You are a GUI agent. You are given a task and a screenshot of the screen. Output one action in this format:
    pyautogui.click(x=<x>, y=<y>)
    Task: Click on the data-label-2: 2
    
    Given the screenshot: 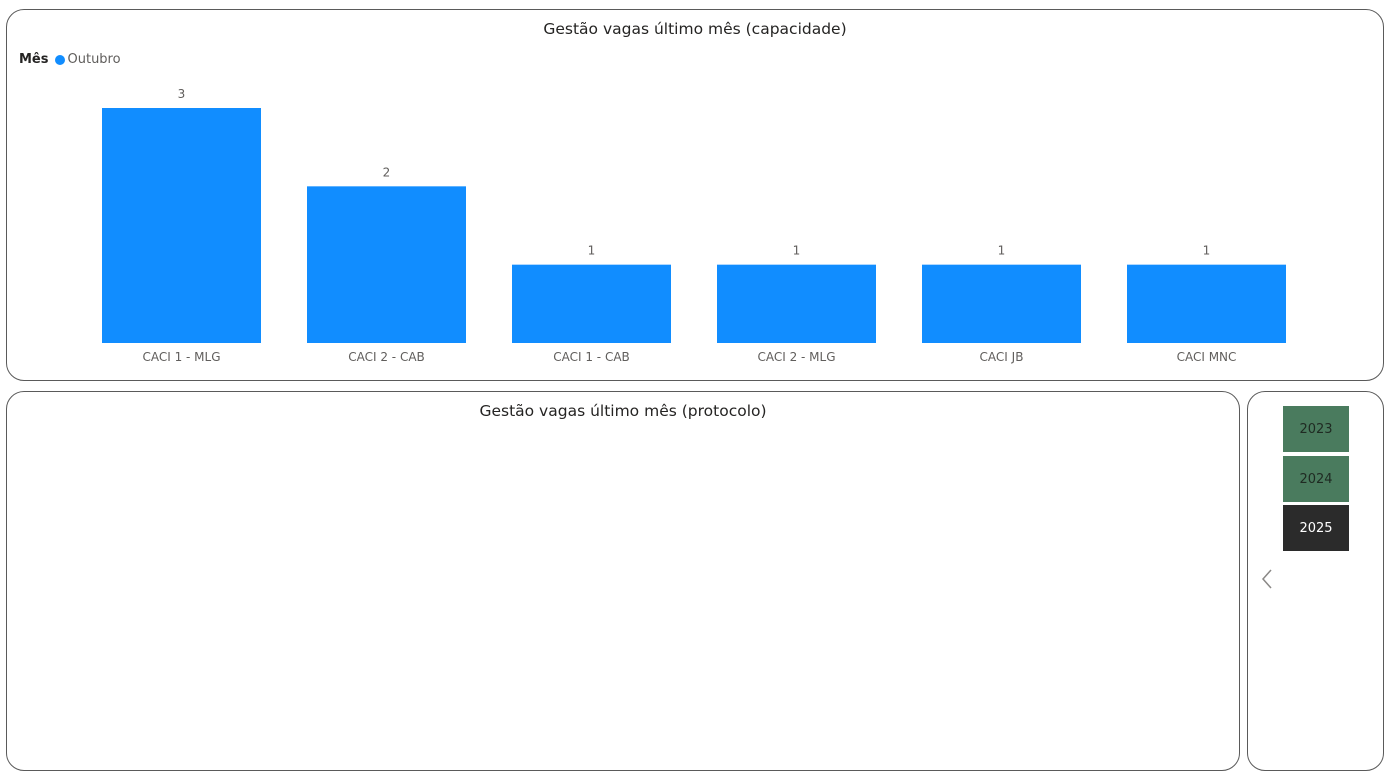 What is the action you would take?
    pyautogui.click(x=387, y=172)
    